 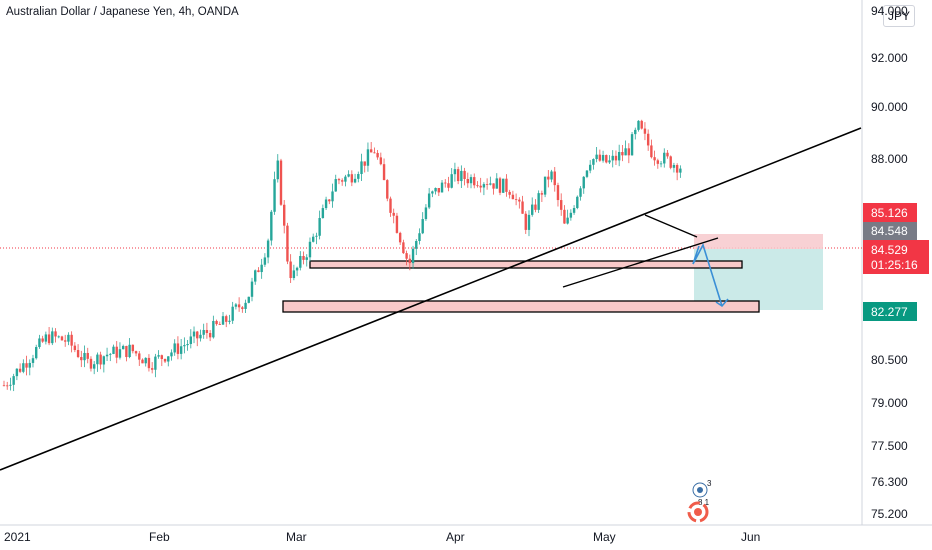 What do you see at coordinates (526, 264) in the screenshot?
I see `support-zone-upper` at bounding box center [526, 264].